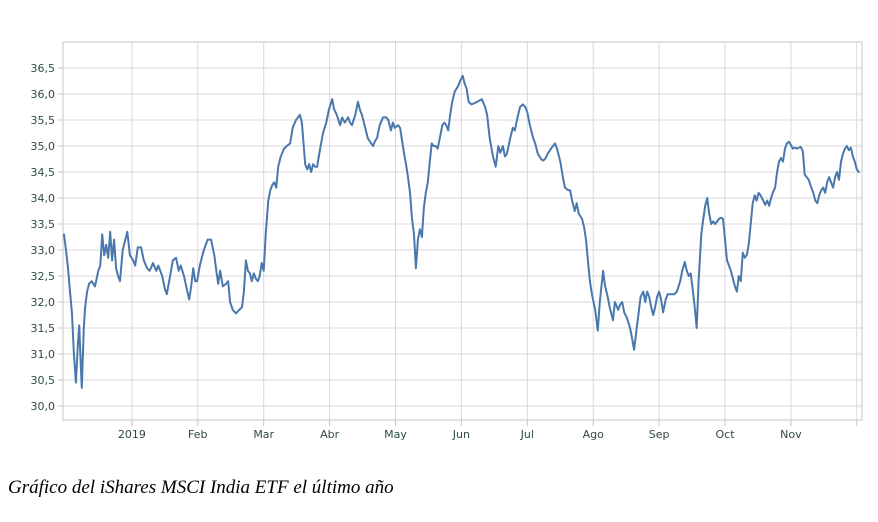 This screenshot has height=522, width=878. What do you see at coordinates (43, 302) in the screenshot?
I see `y-axis-label: 32,0` at bounding box center [43, 302].